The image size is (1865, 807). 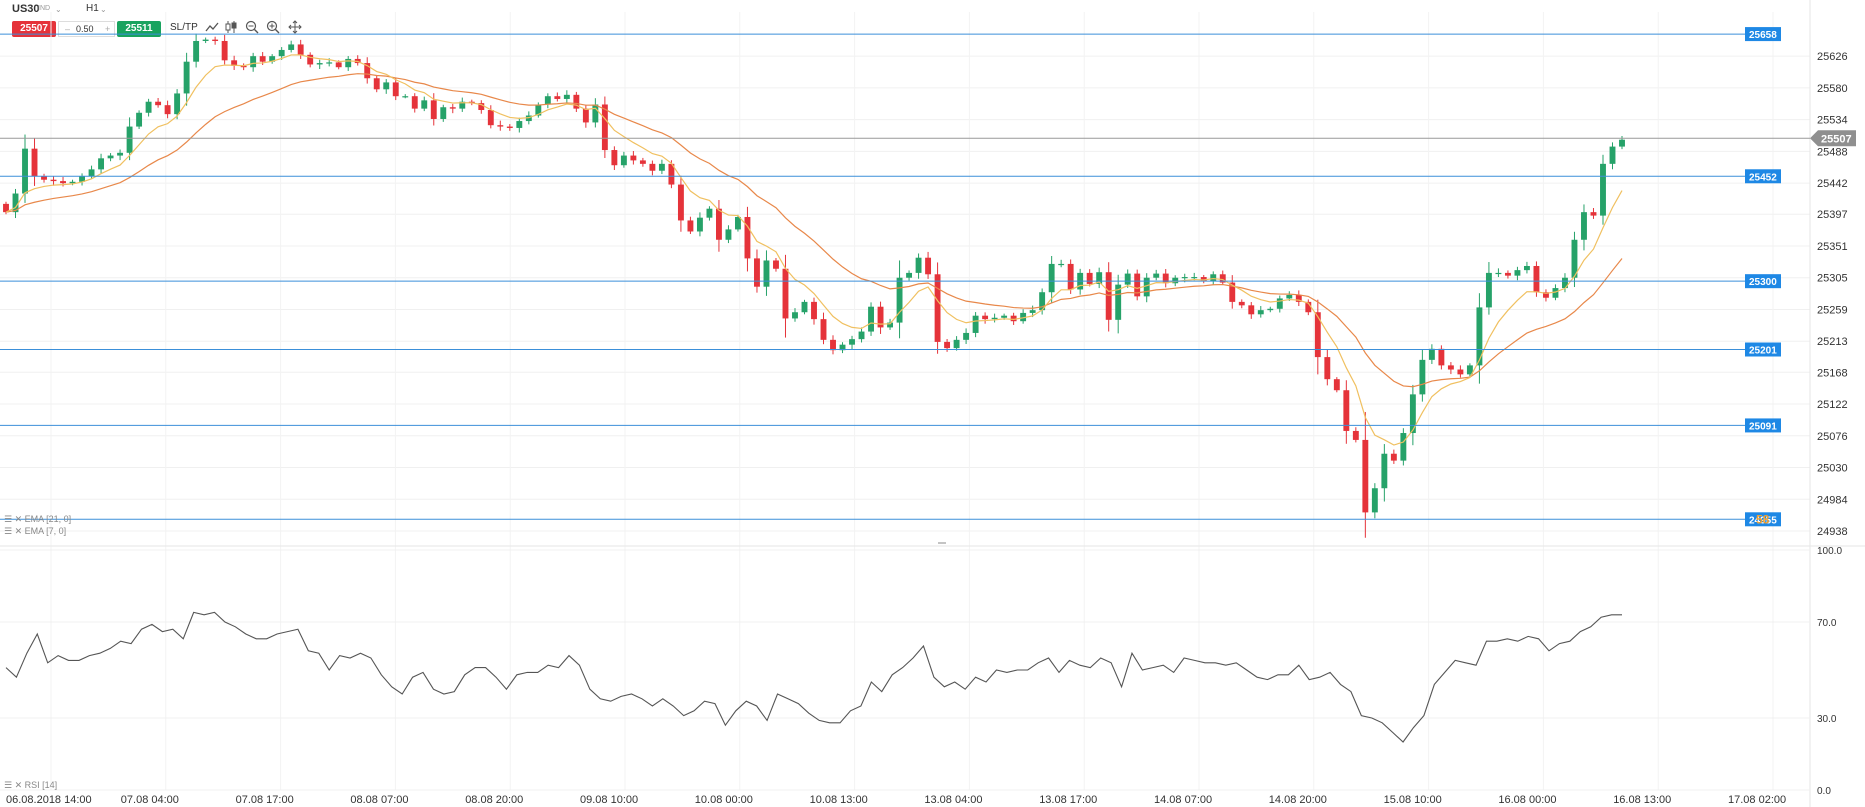 I want to click on sell-button: 25507, so click(x=34, y=29).